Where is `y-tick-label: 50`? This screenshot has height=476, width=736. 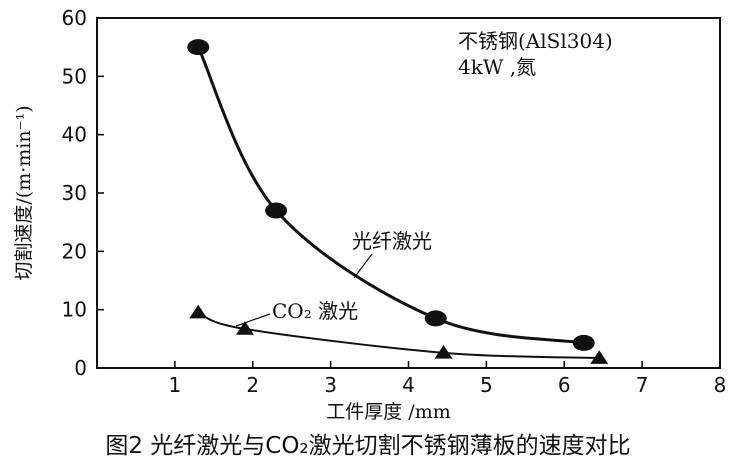 y-tick-label: 50 is located at coordinates (74, 76).